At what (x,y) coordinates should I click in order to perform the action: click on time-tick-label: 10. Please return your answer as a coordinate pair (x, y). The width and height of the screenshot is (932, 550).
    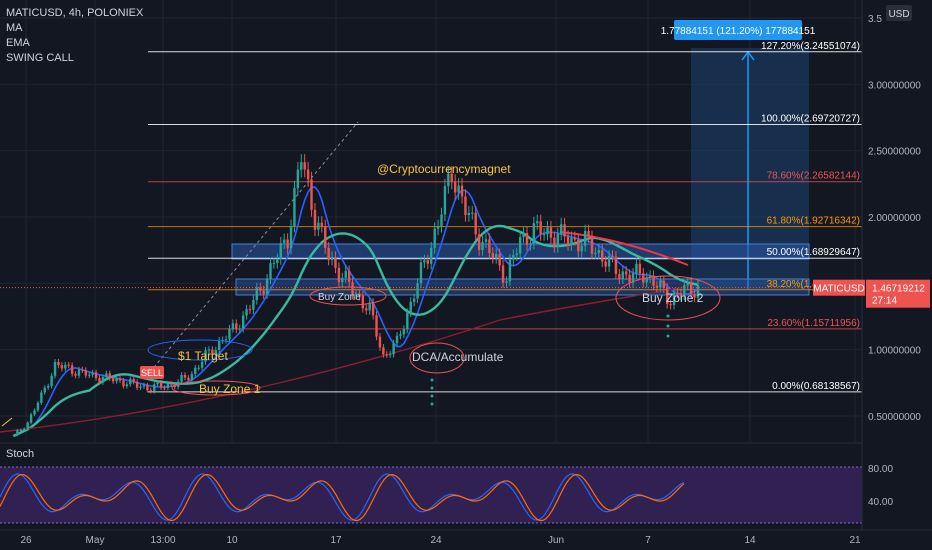
    Looking at the image, I should click on (232, 540).